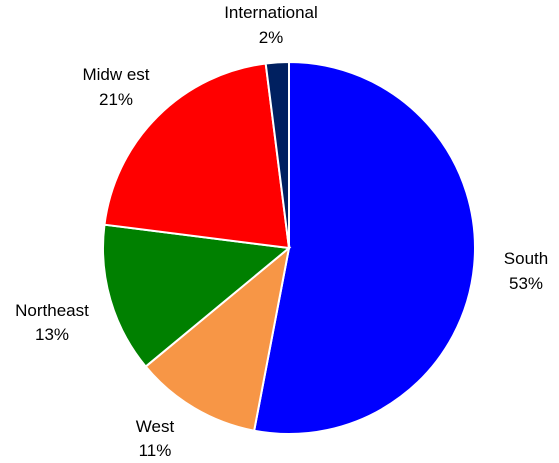 Image resolution: width=559 pixels, height=463 pixels. I want to click on slice-international, so click(277, 154).